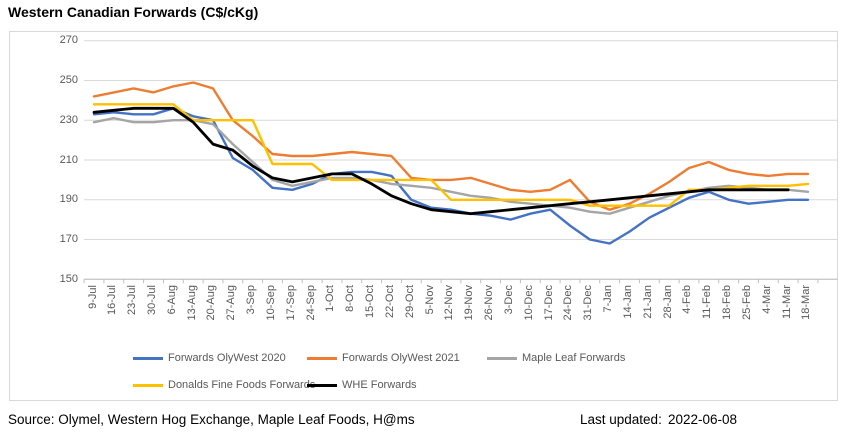 This screenshot has height=437, width=847. Describe the element at coordinates (151, 300) in the screenshot. I see `x-axis-label: 30-Jul` at that location.